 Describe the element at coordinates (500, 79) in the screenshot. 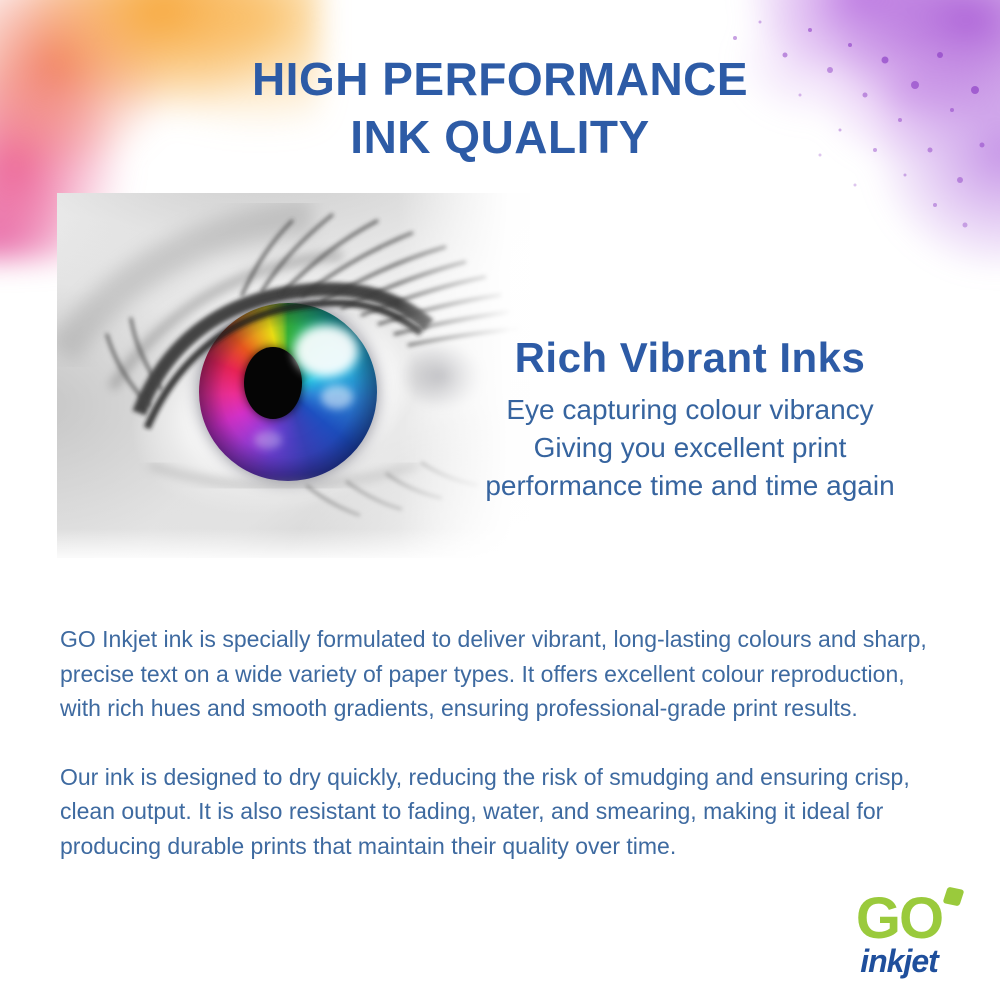

I see `page-title-line-1: HIGH PERFORMANCE` at that location.